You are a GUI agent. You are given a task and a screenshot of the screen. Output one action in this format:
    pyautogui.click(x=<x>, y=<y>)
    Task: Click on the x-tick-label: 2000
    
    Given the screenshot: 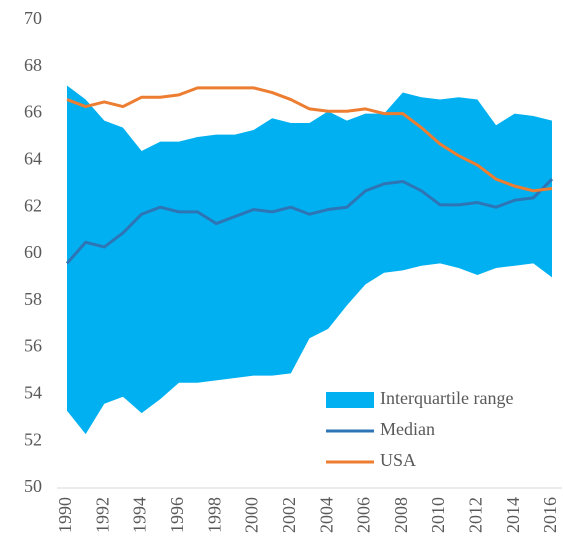 What is the action you would take?
    pyautogui.click(x=252, y=515)
    